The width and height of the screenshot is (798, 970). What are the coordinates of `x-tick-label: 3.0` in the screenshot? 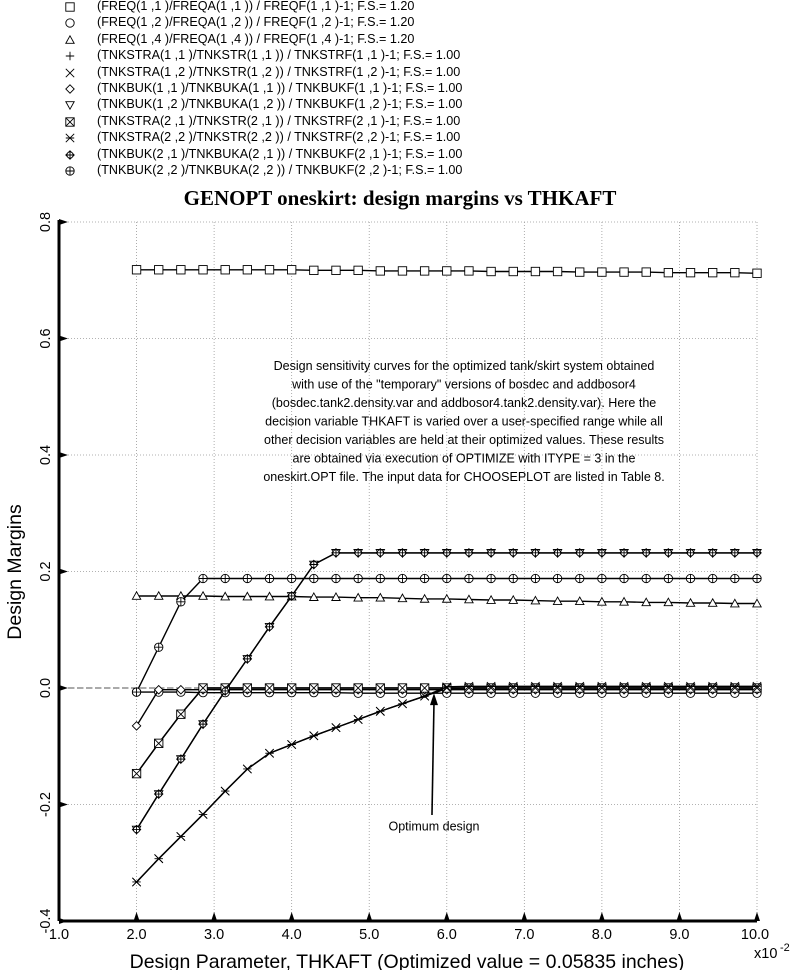 It's located at (214, 935).